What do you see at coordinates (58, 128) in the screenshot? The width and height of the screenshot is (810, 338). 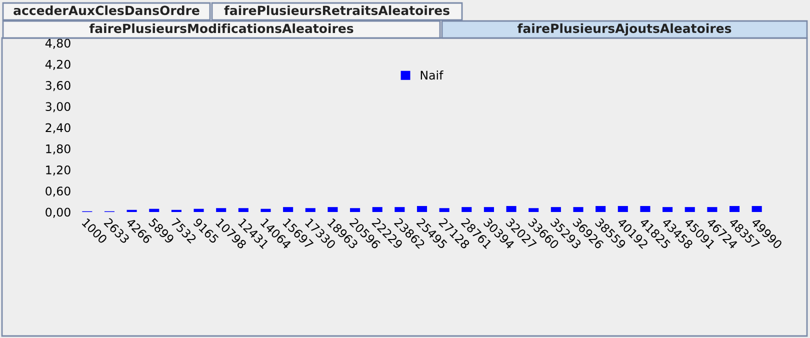 I see `y-tick-label: 2,40` at bounding box center [58, 128].